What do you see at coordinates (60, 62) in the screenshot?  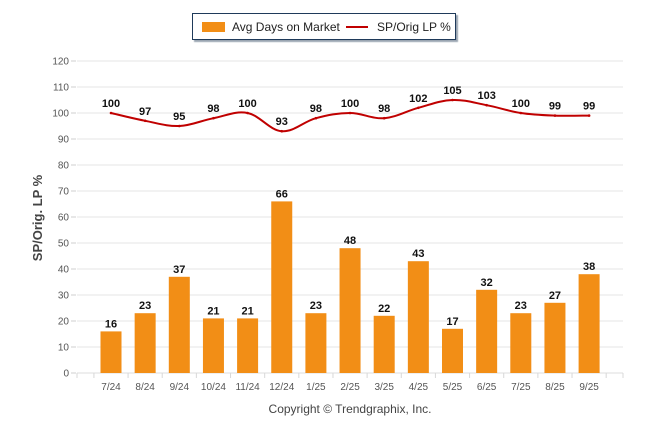 I see `y-tick-label: 120` at bounding box center [60, 62].